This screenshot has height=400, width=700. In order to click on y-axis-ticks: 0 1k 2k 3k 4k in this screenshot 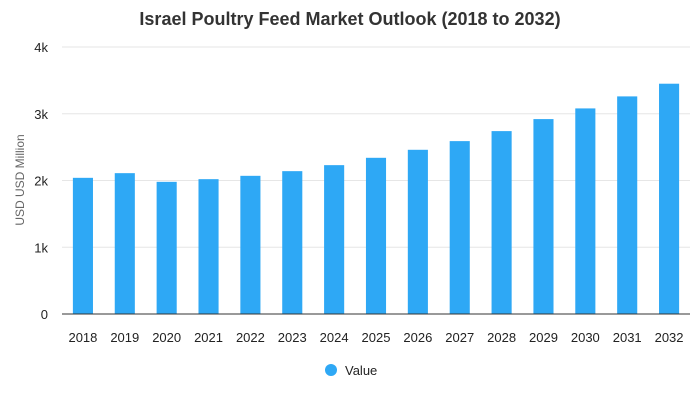, I will do `click(41, 181)`.